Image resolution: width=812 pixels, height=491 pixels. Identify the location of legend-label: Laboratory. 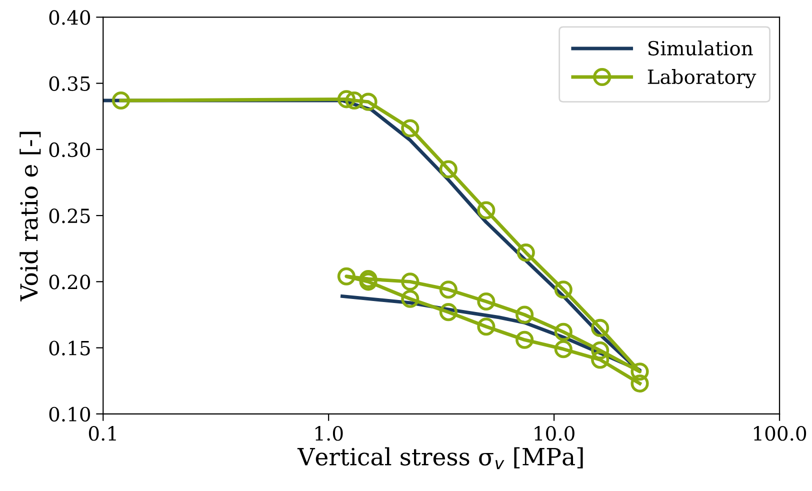
(702, 78).